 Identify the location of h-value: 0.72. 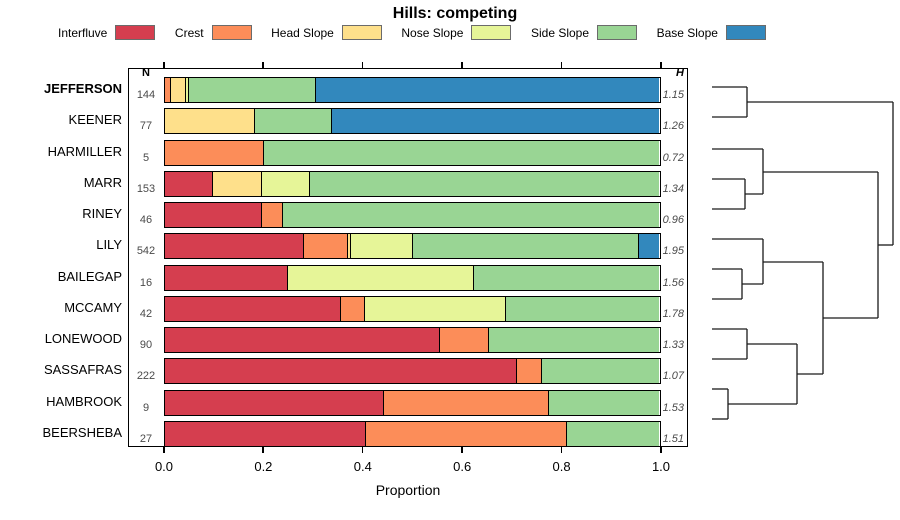
(673, 157).